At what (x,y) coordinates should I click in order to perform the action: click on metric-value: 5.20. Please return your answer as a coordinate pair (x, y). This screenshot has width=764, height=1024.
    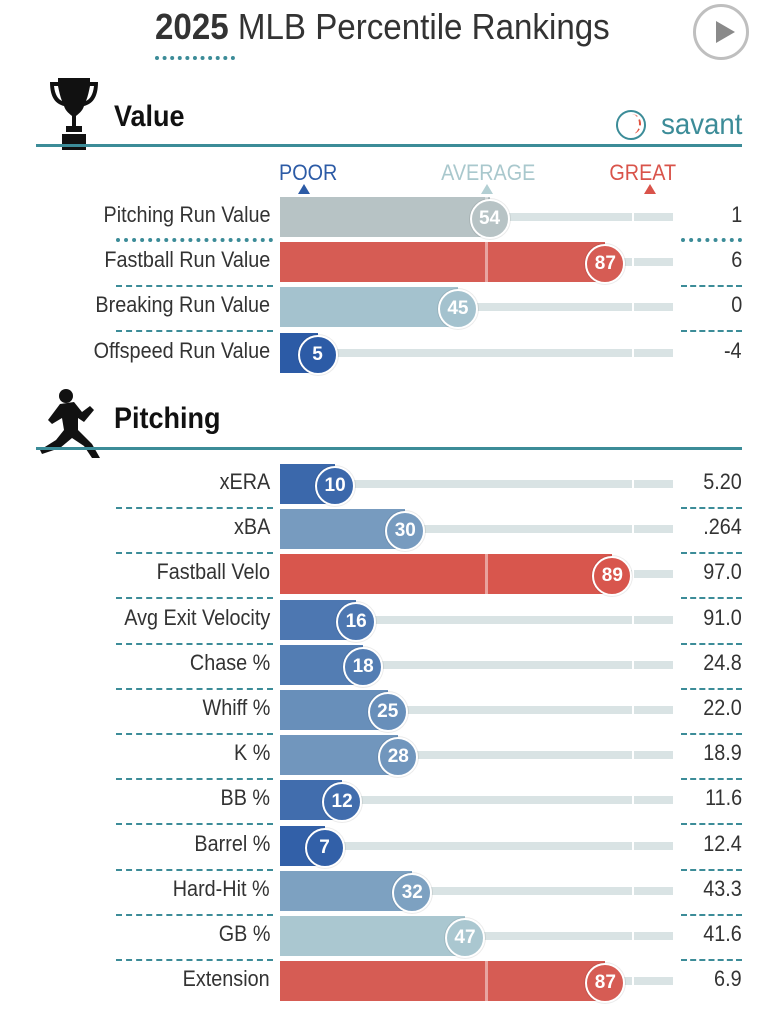
    Looking at the image, I should click on (722, 481).